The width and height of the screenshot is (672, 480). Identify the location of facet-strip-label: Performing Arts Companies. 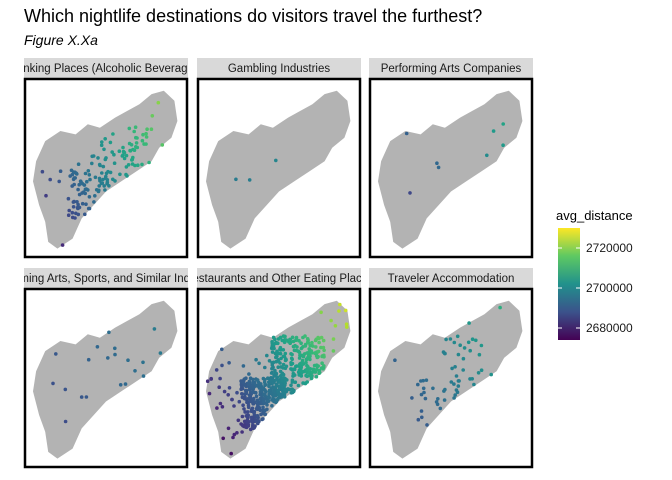
(451, 69).